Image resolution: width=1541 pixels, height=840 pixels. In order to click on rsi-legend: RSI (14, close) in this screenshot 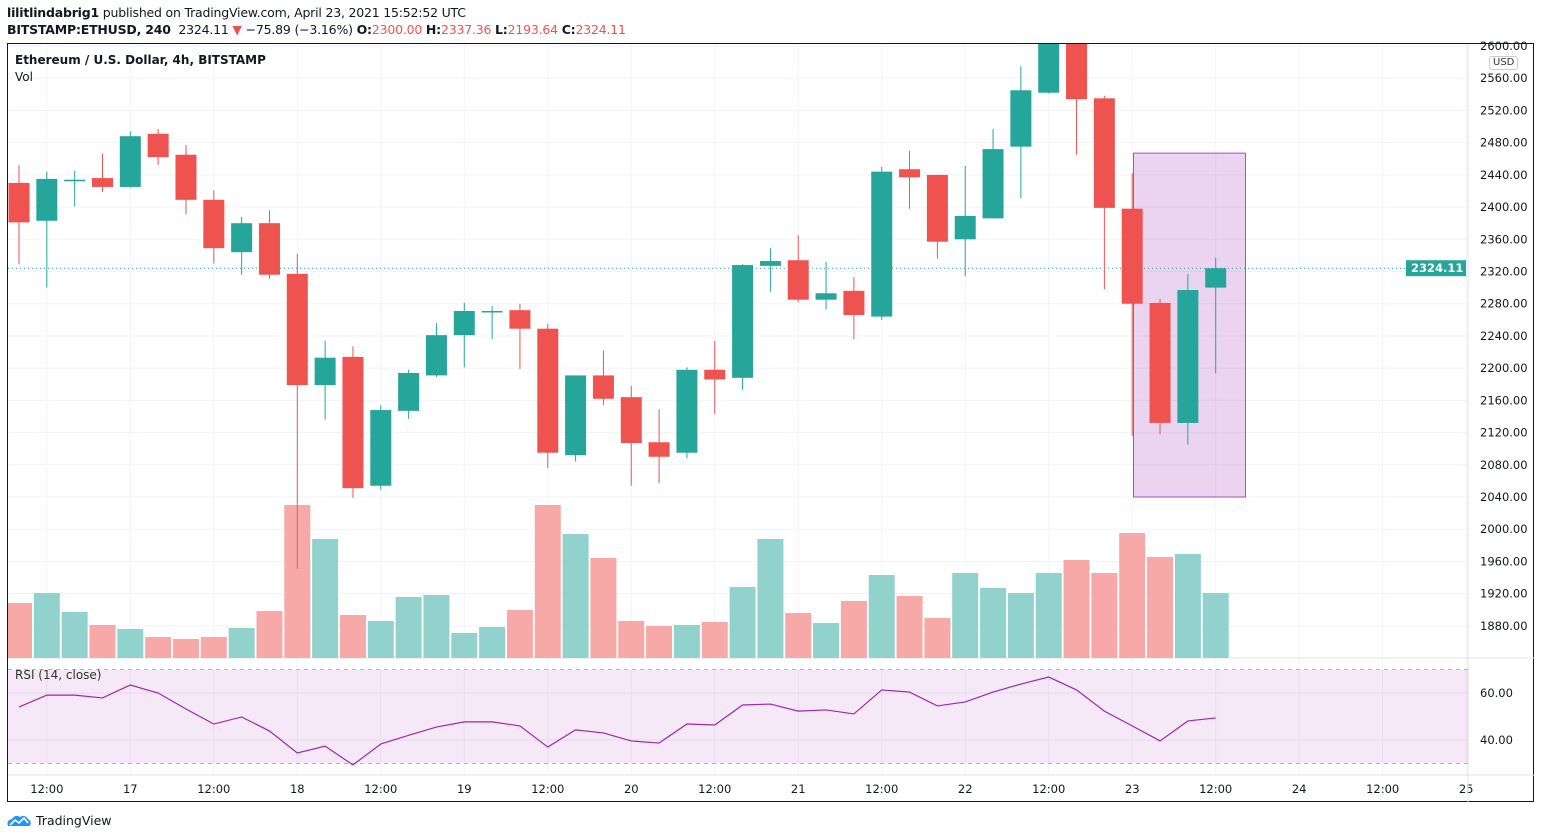, I will do `click(58, 675)`.